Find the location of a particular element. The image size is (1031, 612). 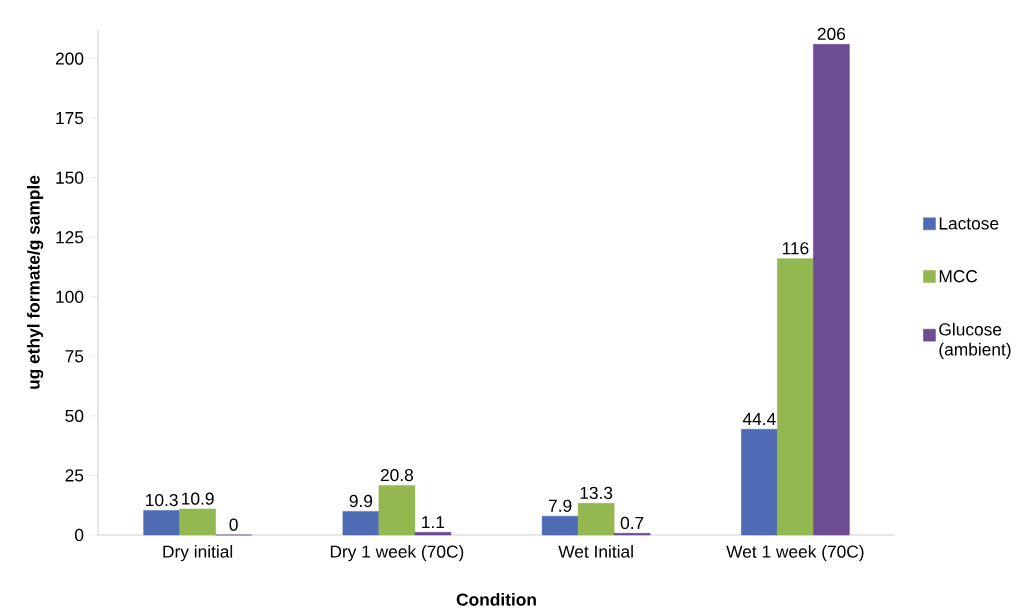

y-tick-label: 175 is located at coordinates (70, 118).